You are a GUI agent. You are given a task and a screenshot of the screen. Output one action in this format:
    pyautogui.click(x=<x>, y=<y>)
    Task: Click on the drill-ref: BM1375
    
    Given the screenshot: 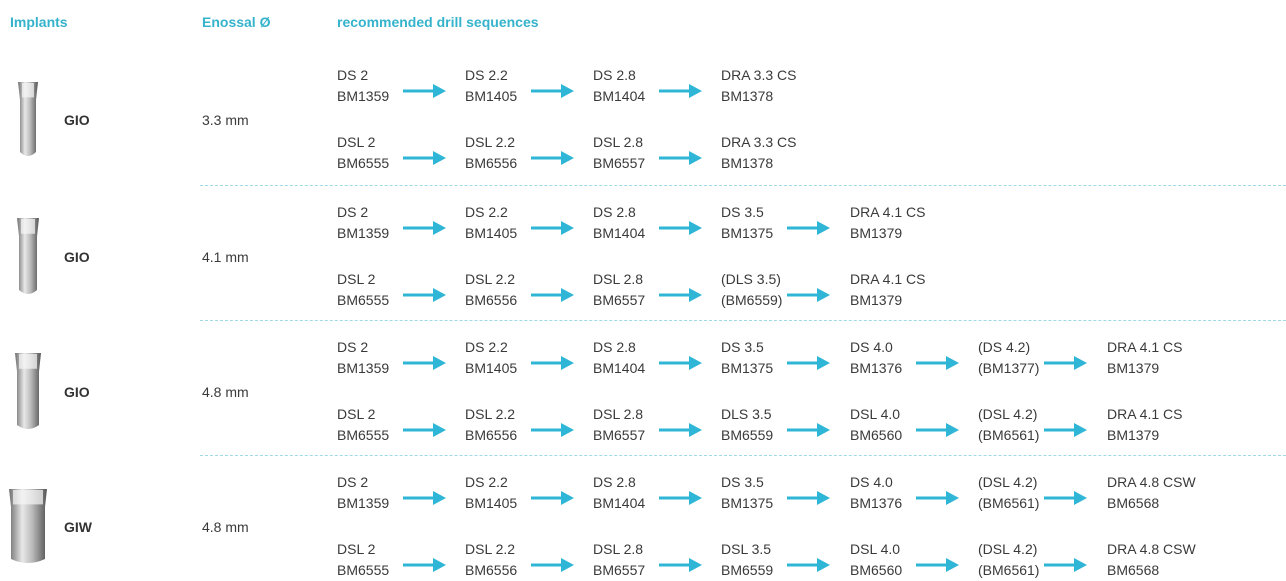 What is the action you would take?
    pyautogui.click(x=747, y=233)
    